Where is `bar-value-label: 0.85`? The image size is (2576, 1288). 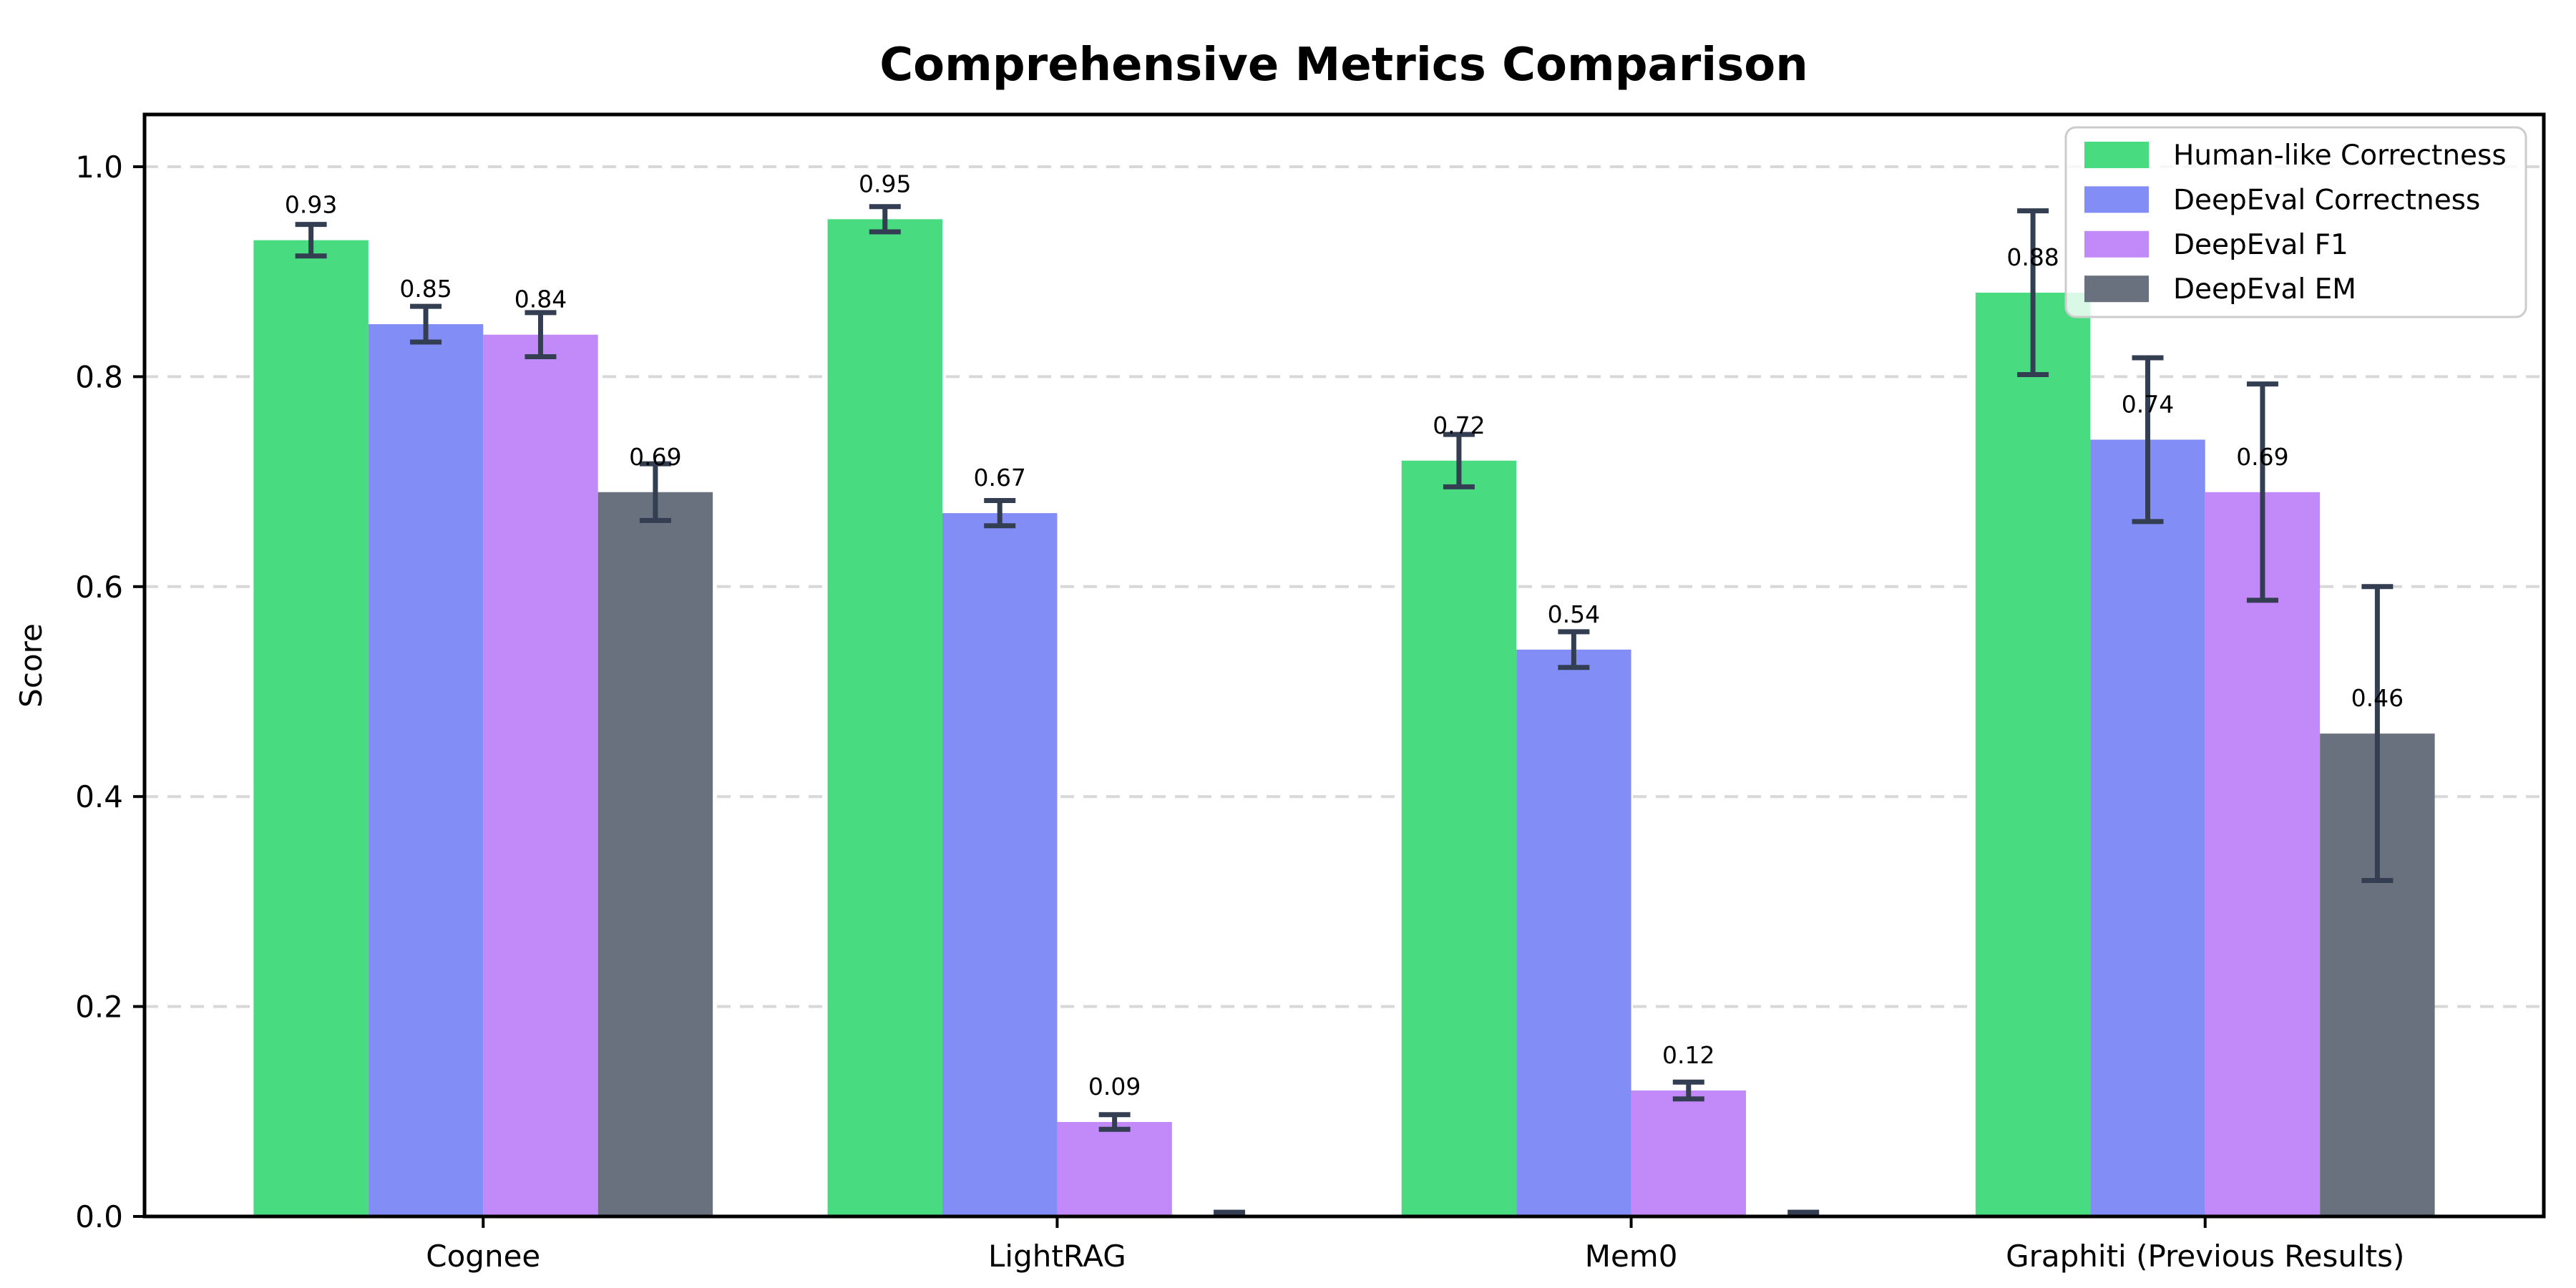
bar-value-label: 0.85 is located at coordinates (425, 289).